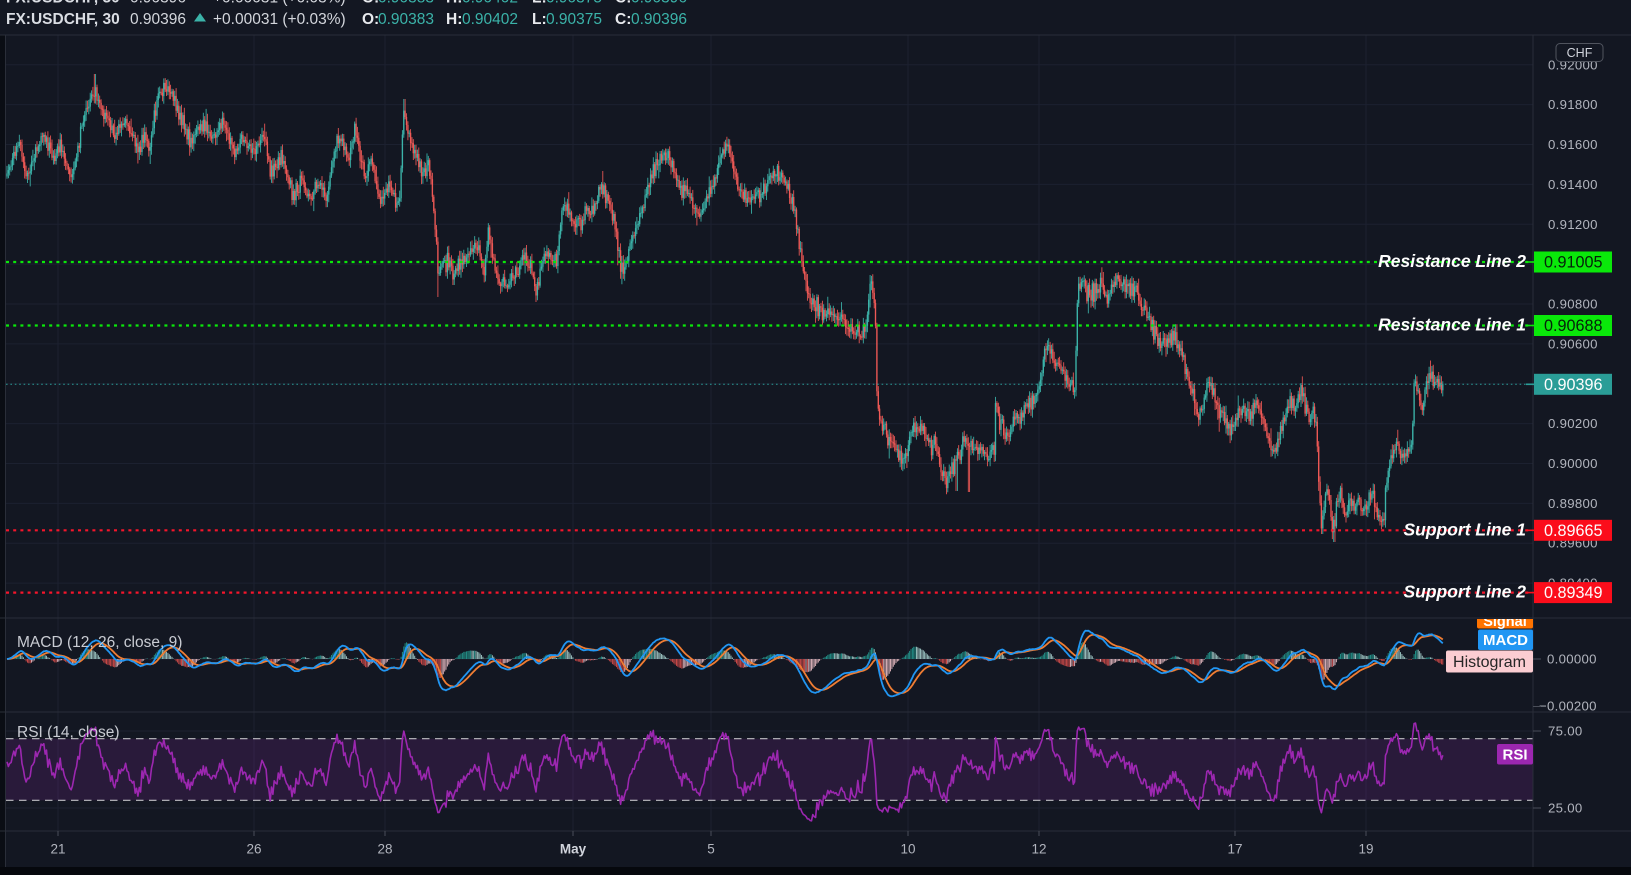 The width and height of the screenshot is (1631, 875). What do you see at coordinates (1573, 184) in the screenshot?
I see `svg-text: 0.91400` at bounding box center [1573, 184].